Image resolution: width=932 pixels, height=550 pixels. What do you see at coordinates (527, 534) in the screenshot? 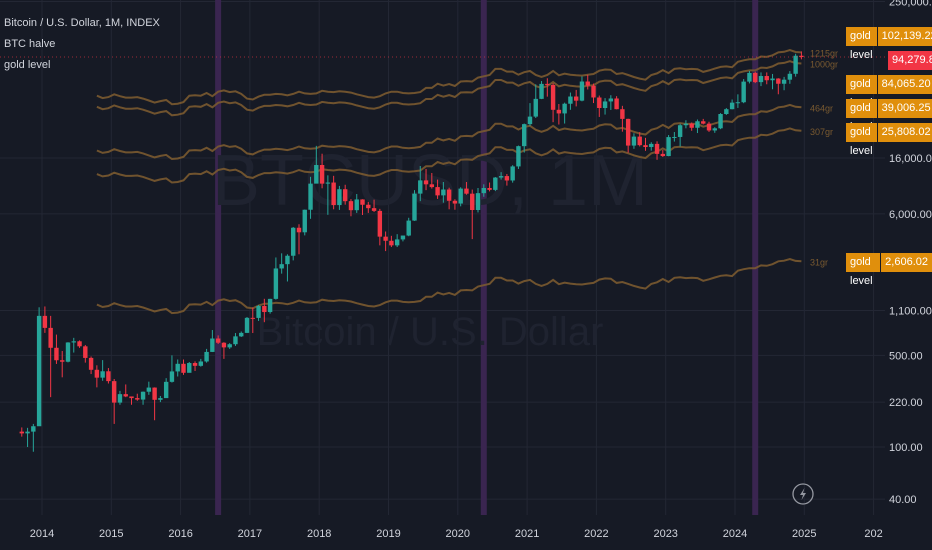
I see `x-tick-label: 2021` at bounding box center [527, 534].